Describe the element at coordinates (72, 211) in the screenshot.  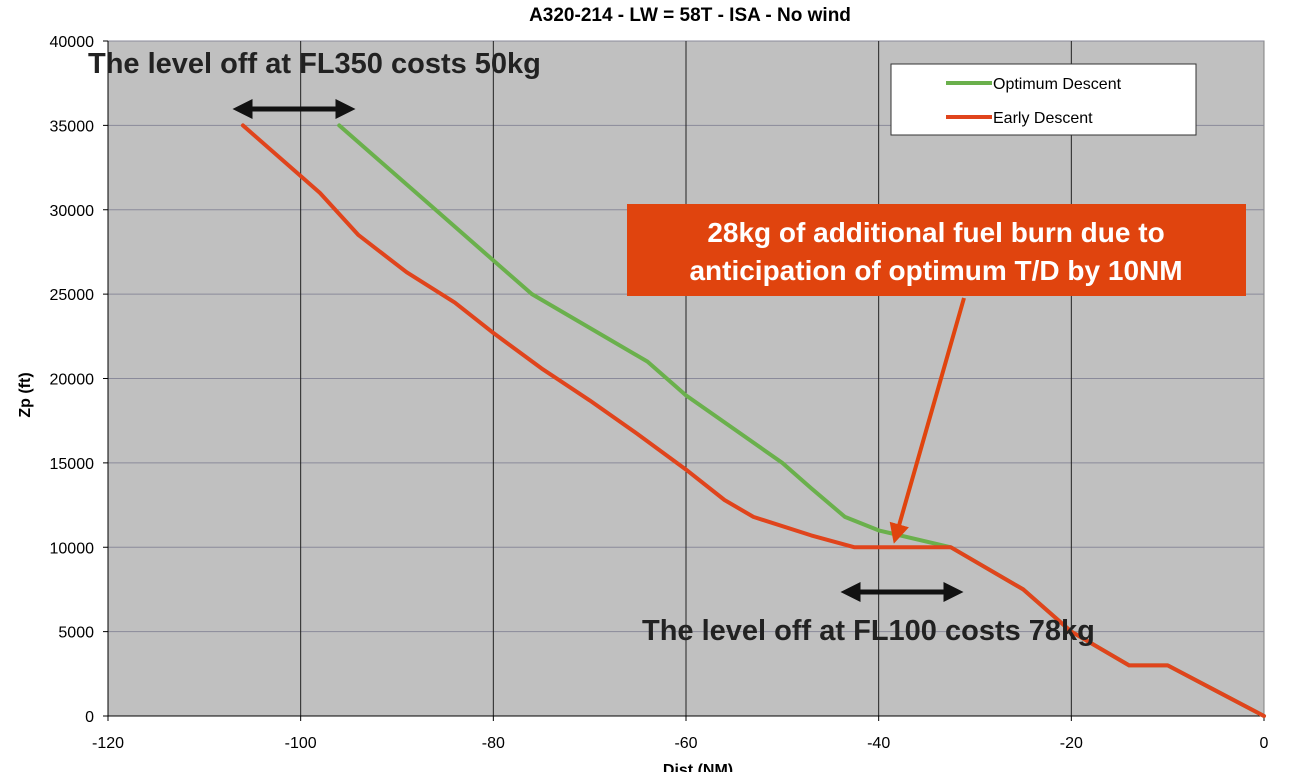
I see `y-tick-label: 30000` at that location.